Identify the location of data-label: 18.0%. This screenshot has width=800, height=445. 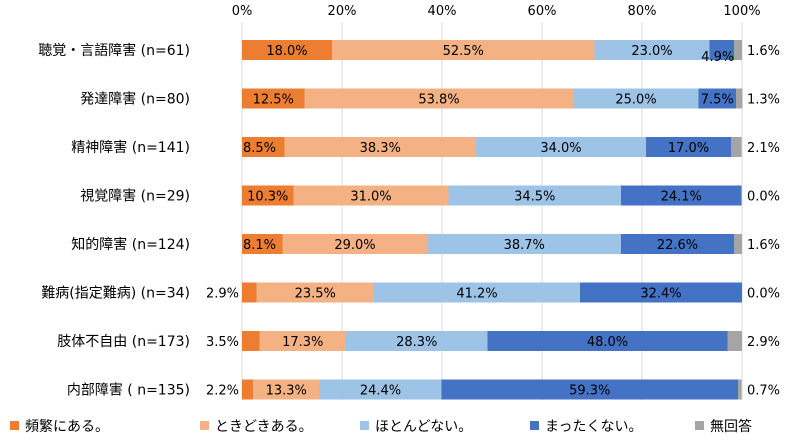
(286, 51).